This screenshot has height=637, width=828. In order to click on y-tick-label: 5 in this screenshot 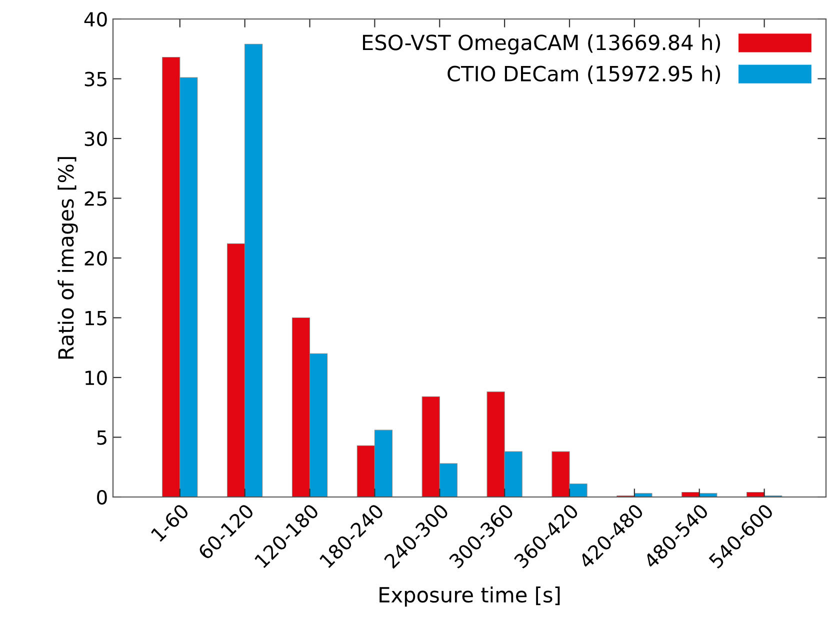, I will do `click(101, 437)`.